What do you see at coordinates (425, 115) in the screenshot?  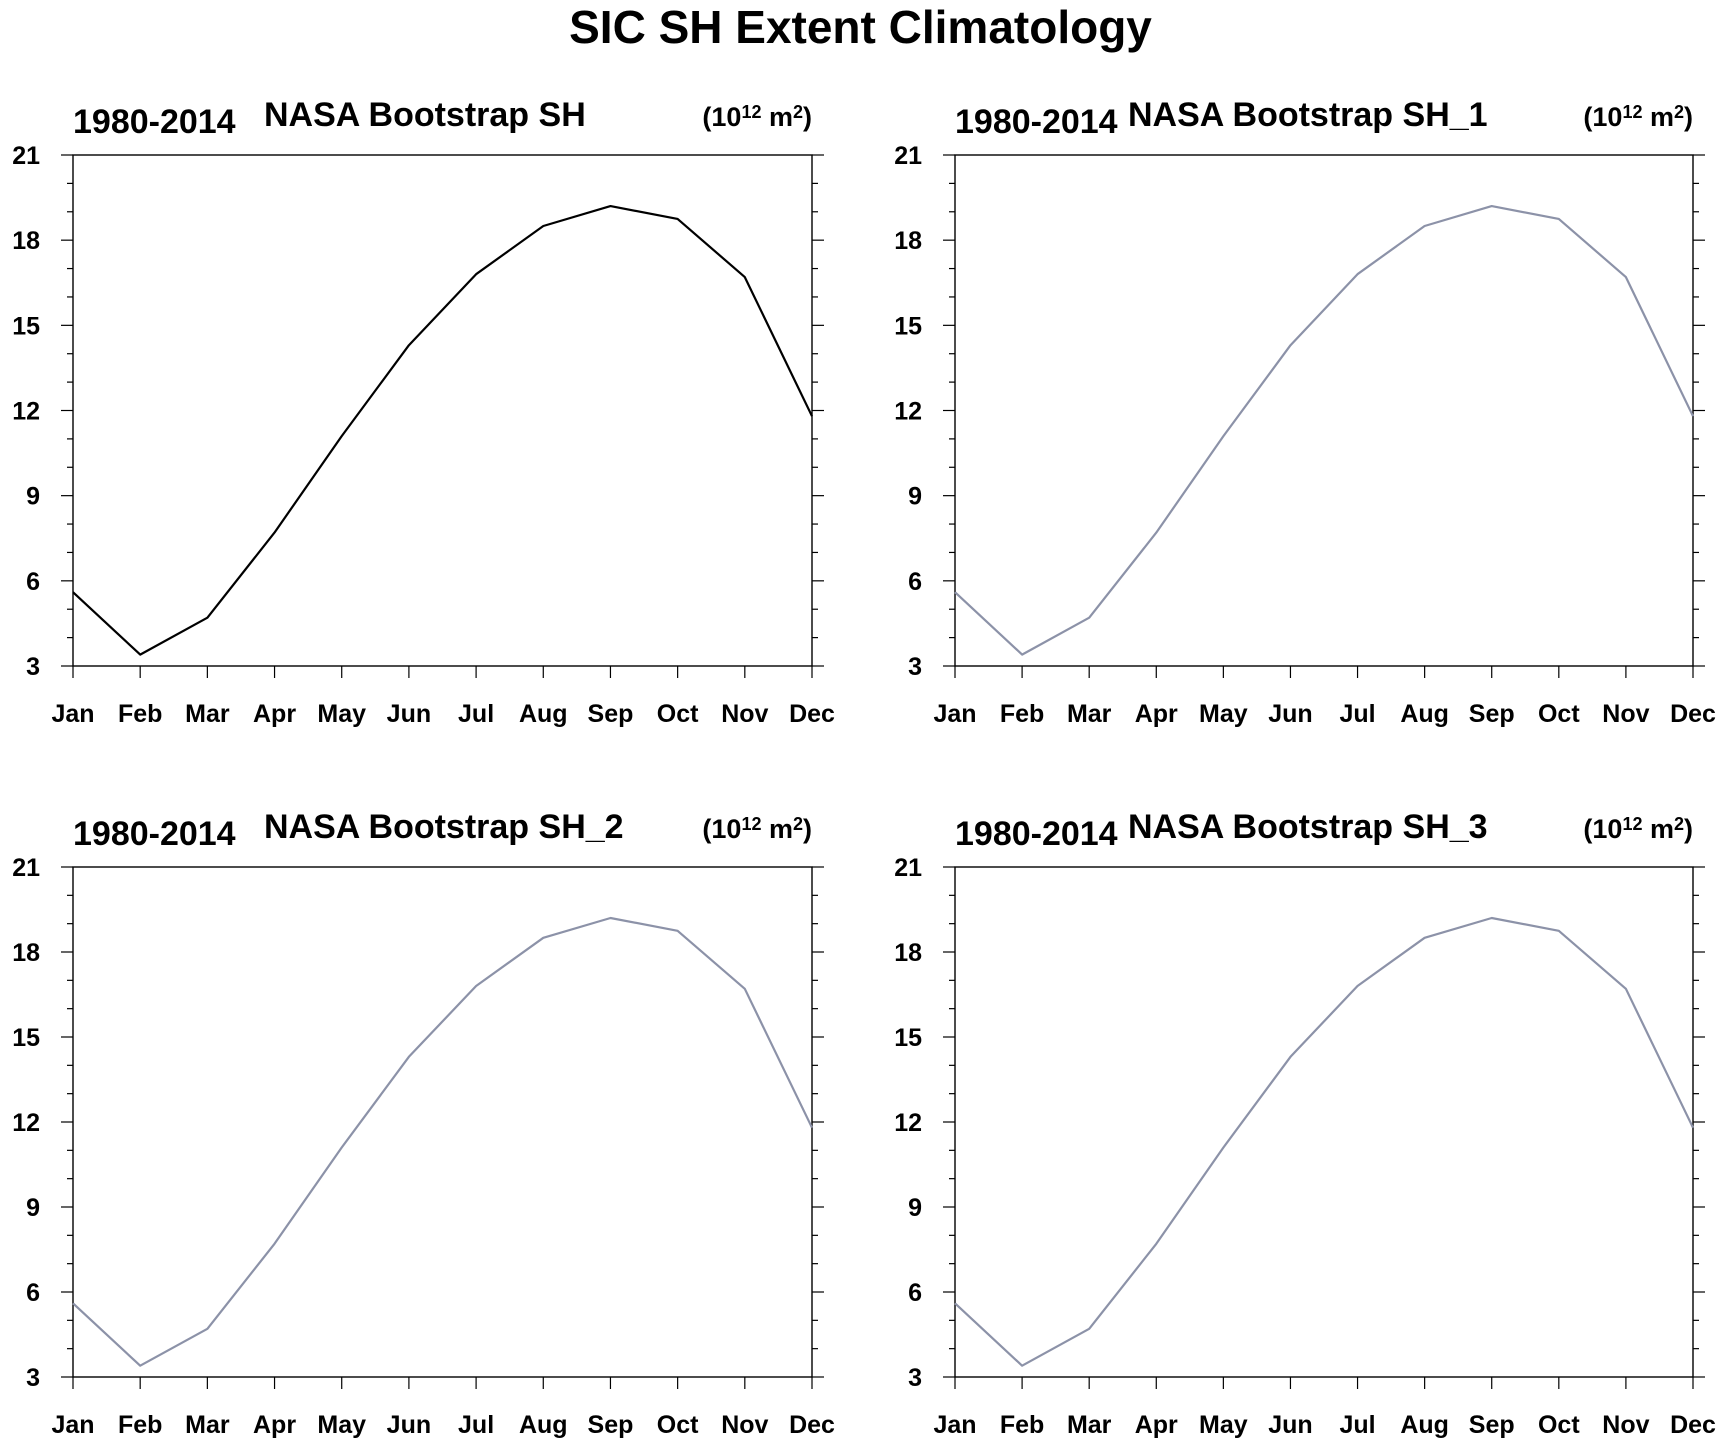 I see `panel-center-label: NASA Bootstrap SH` at bounding box center [425, 115].